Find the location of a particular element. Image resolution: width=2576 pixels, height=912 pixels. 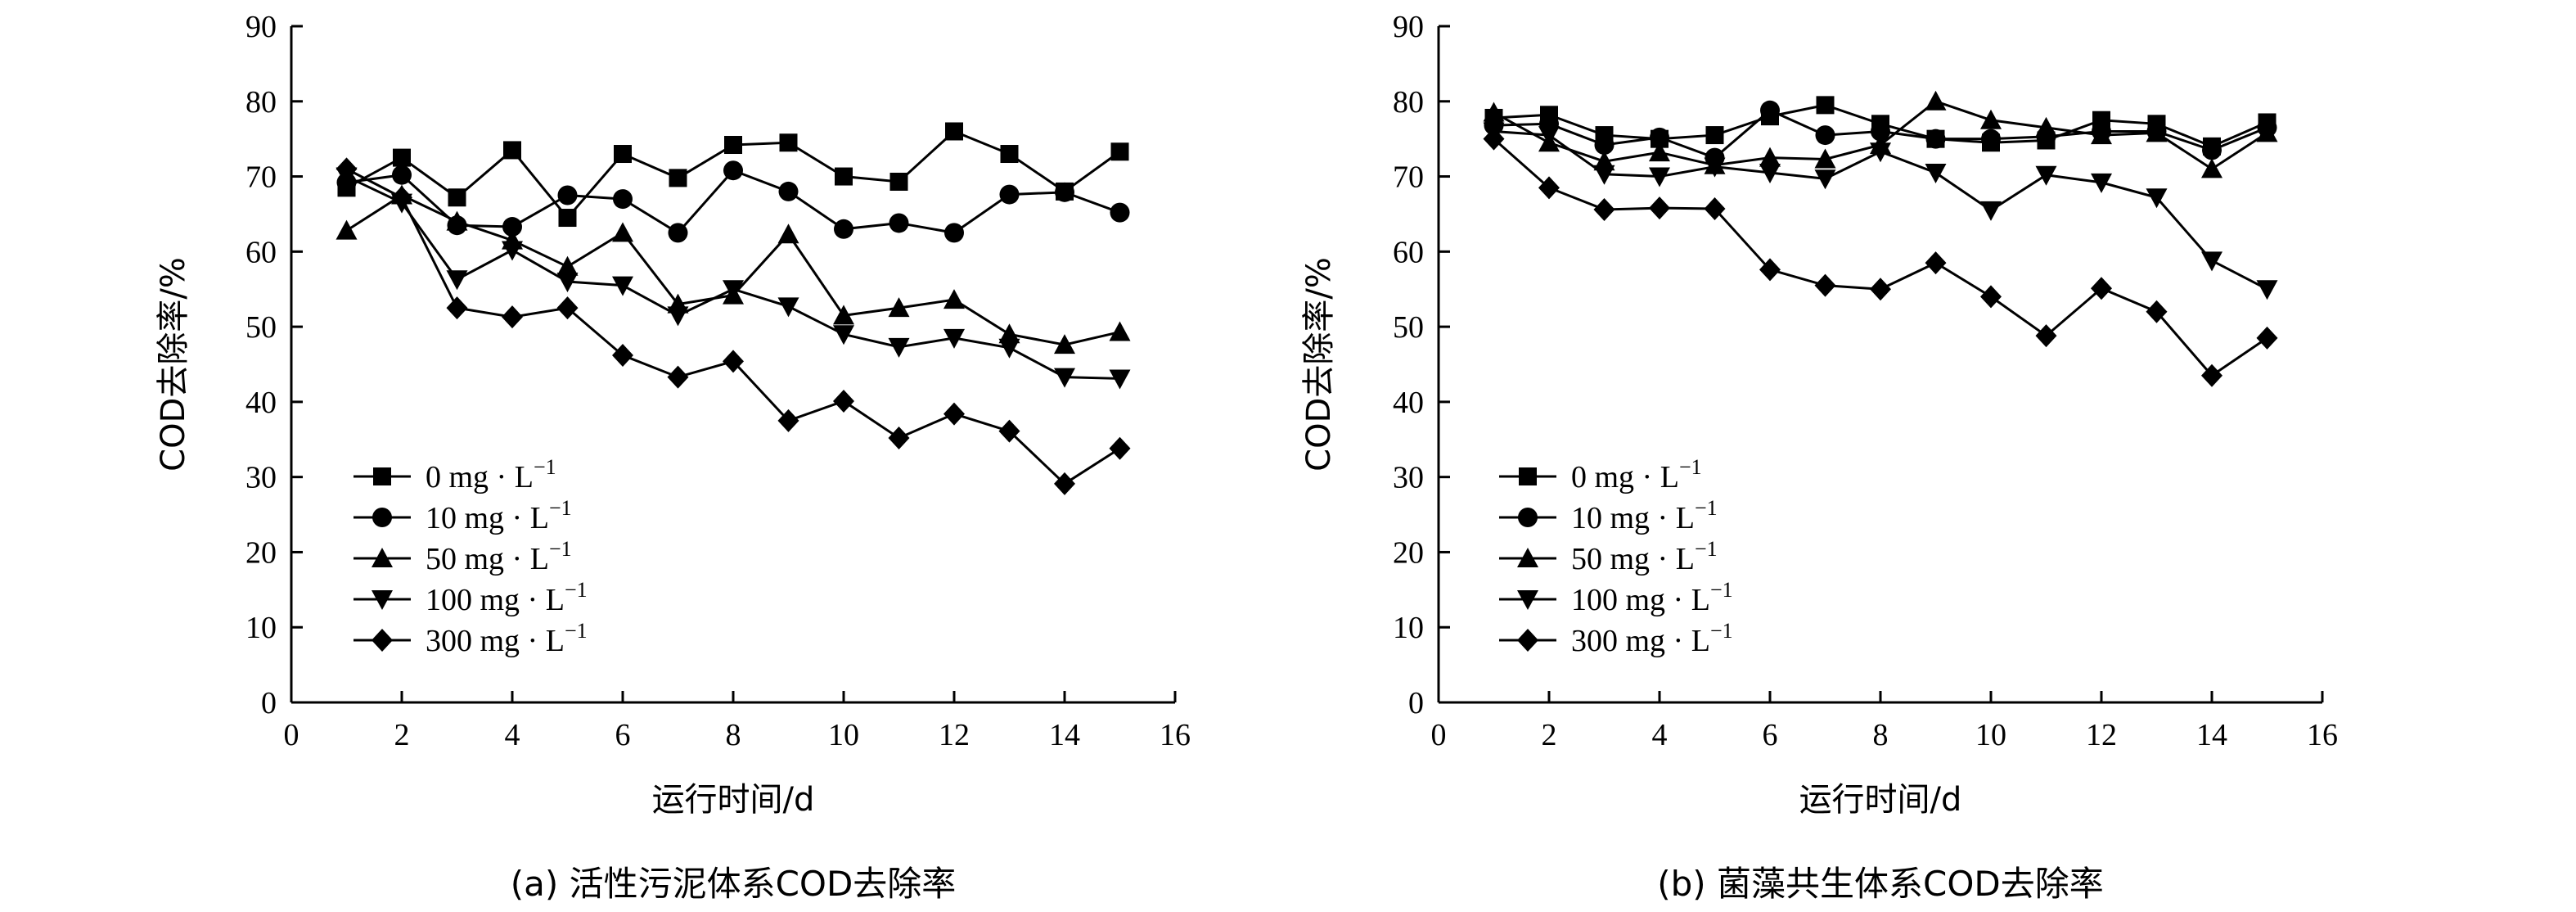

series-triangle-up is located at coordinates (733, 269).